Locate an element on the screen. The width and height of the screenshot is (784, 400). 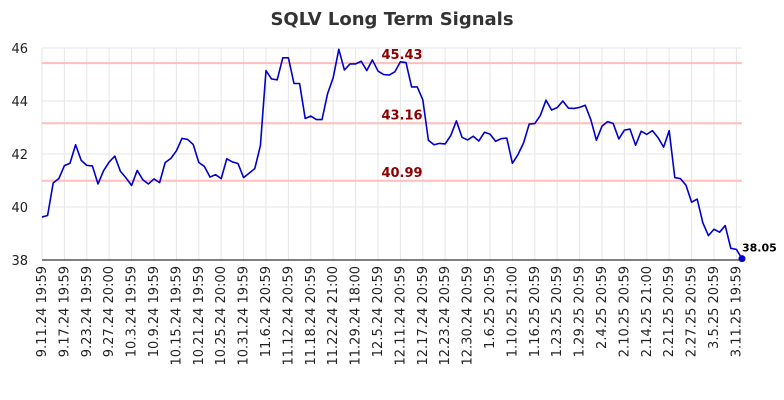
x-tick-label: 9.17.24 19:59 is located at coordinates (64, 311).